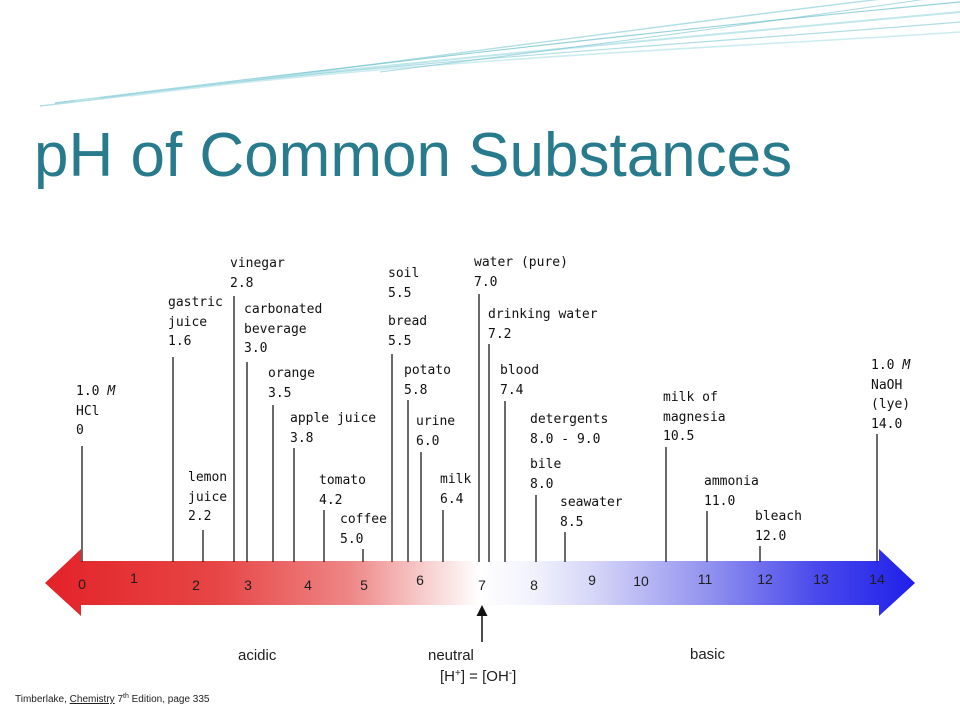 The height and width of the screenshot is (720, 960). I want to click on substance-orange: orange 3.5, so click(291, 383).